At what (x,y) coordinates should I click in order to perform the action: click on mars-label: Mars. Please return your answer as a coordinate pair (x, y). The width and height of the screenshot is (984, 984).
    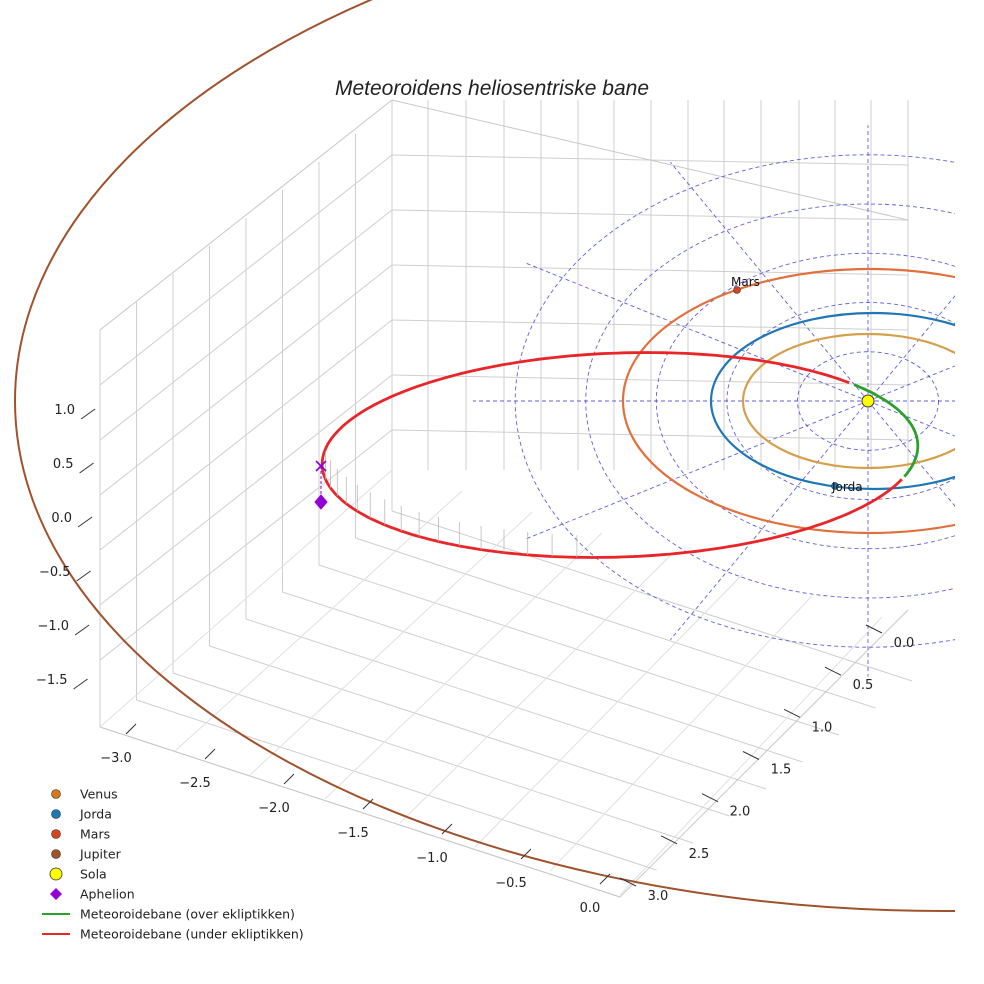
    Looking at the image, I should click on (745, 282).